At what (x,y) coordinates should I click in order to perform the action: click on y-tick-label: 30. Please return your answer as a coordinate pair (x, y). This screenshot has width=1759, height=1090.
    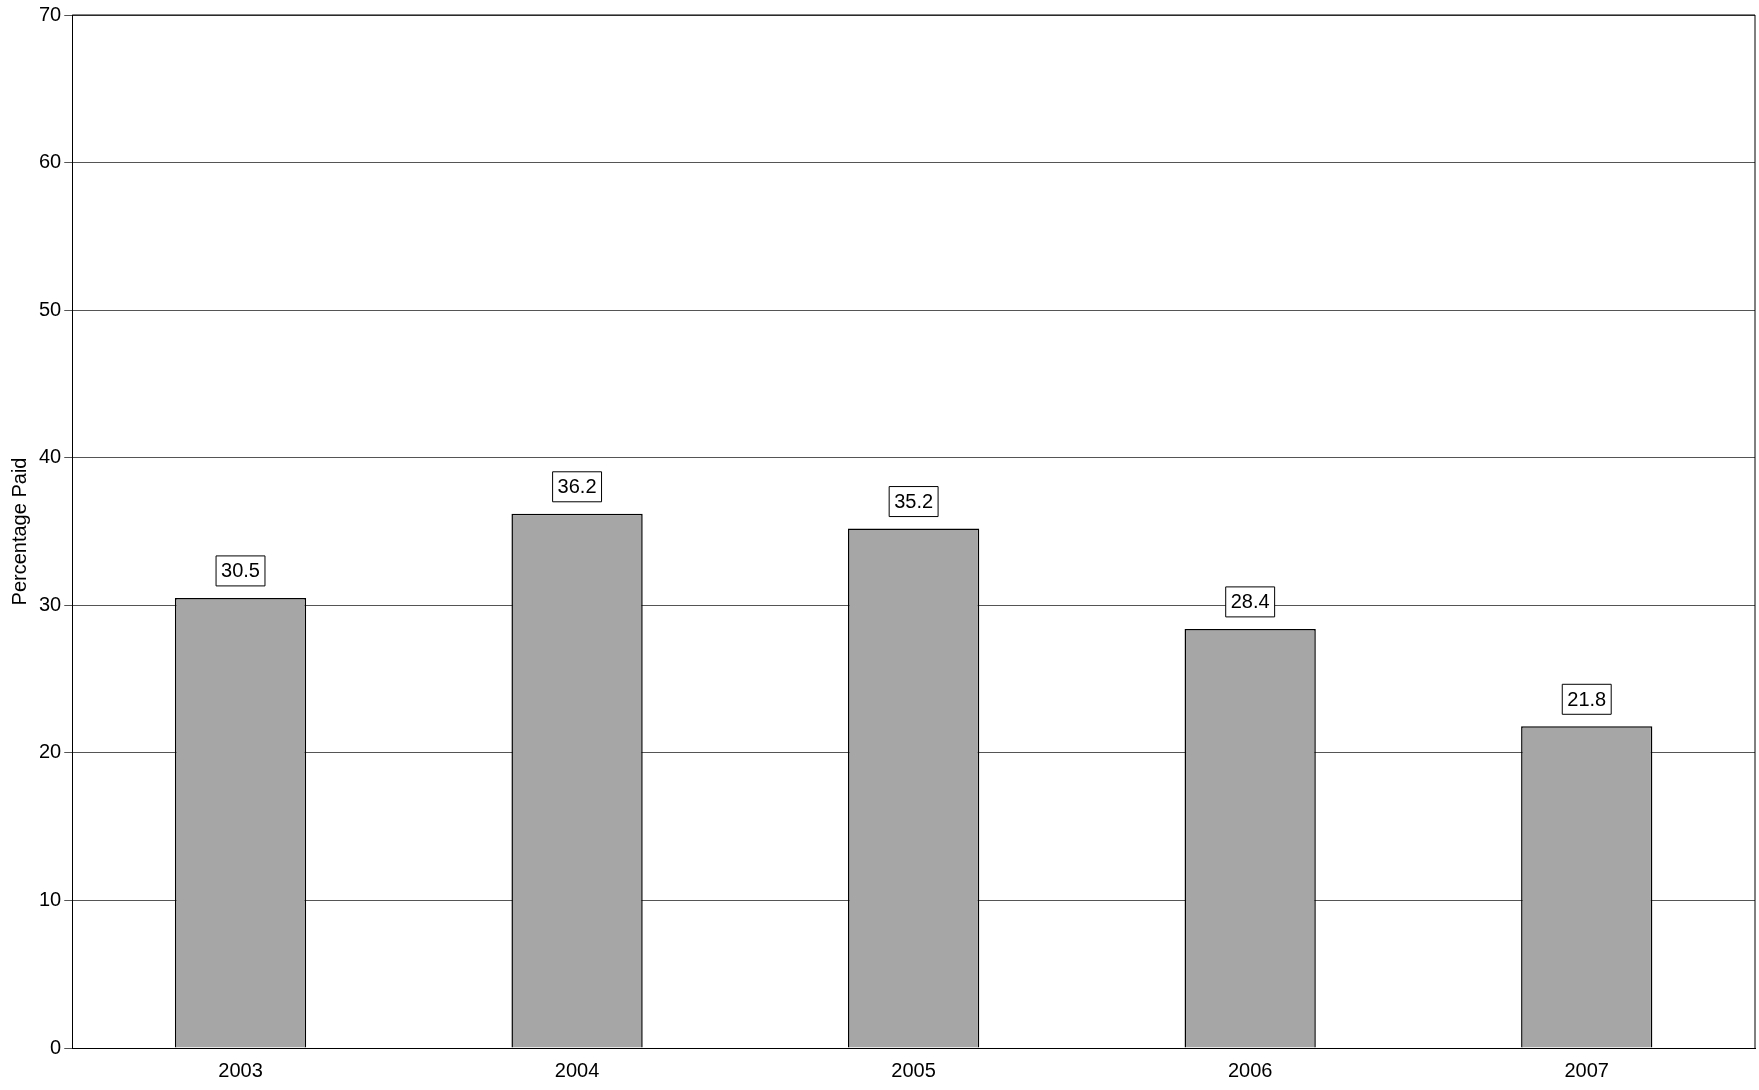
    Looking at the image, I should click on (50, 603).